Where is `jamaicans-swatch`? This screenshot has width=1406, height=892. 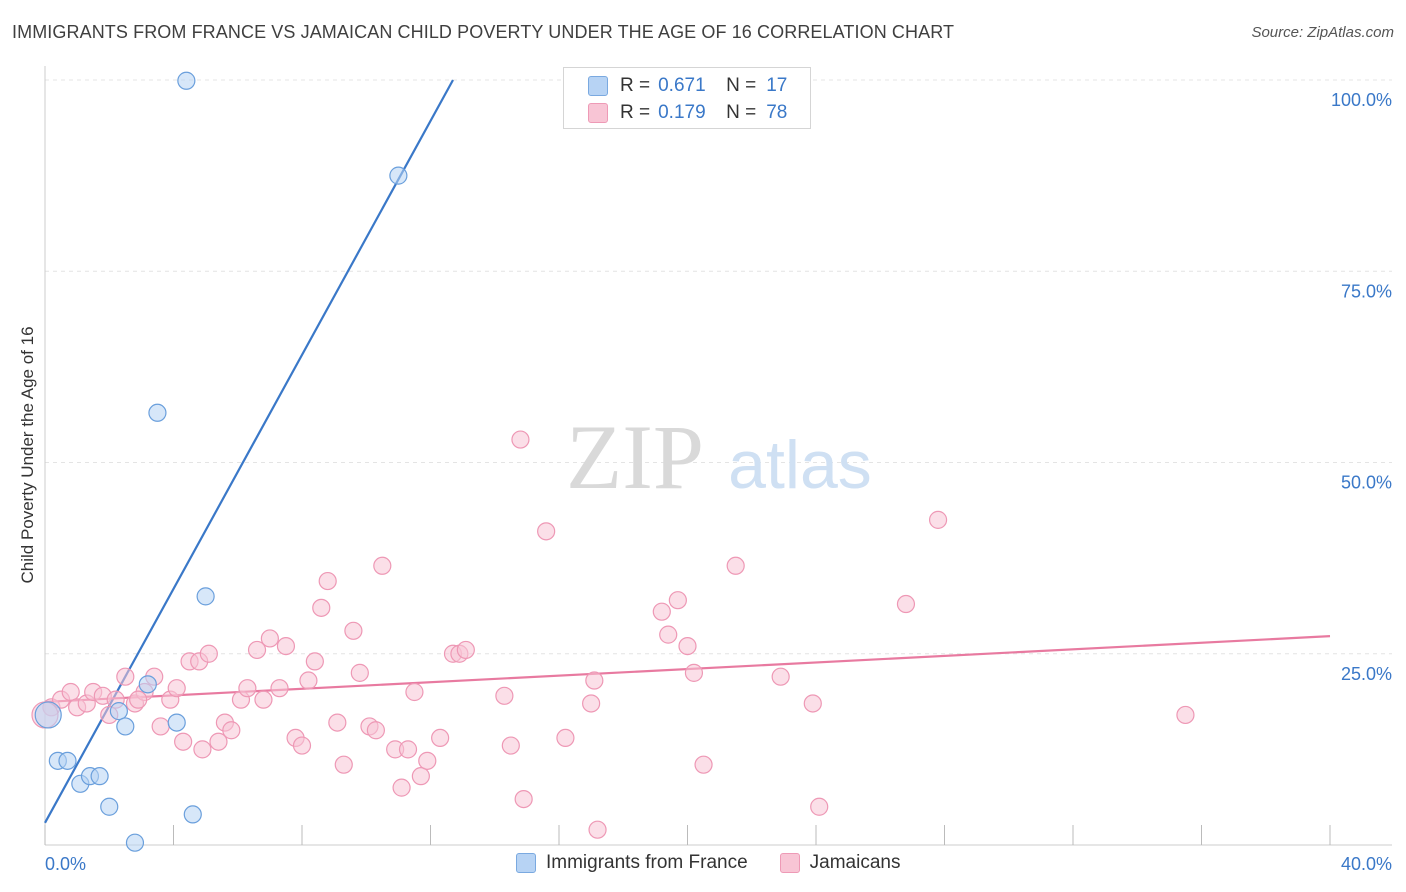 jamaicans-swatch is located at coordinates (598, 113).